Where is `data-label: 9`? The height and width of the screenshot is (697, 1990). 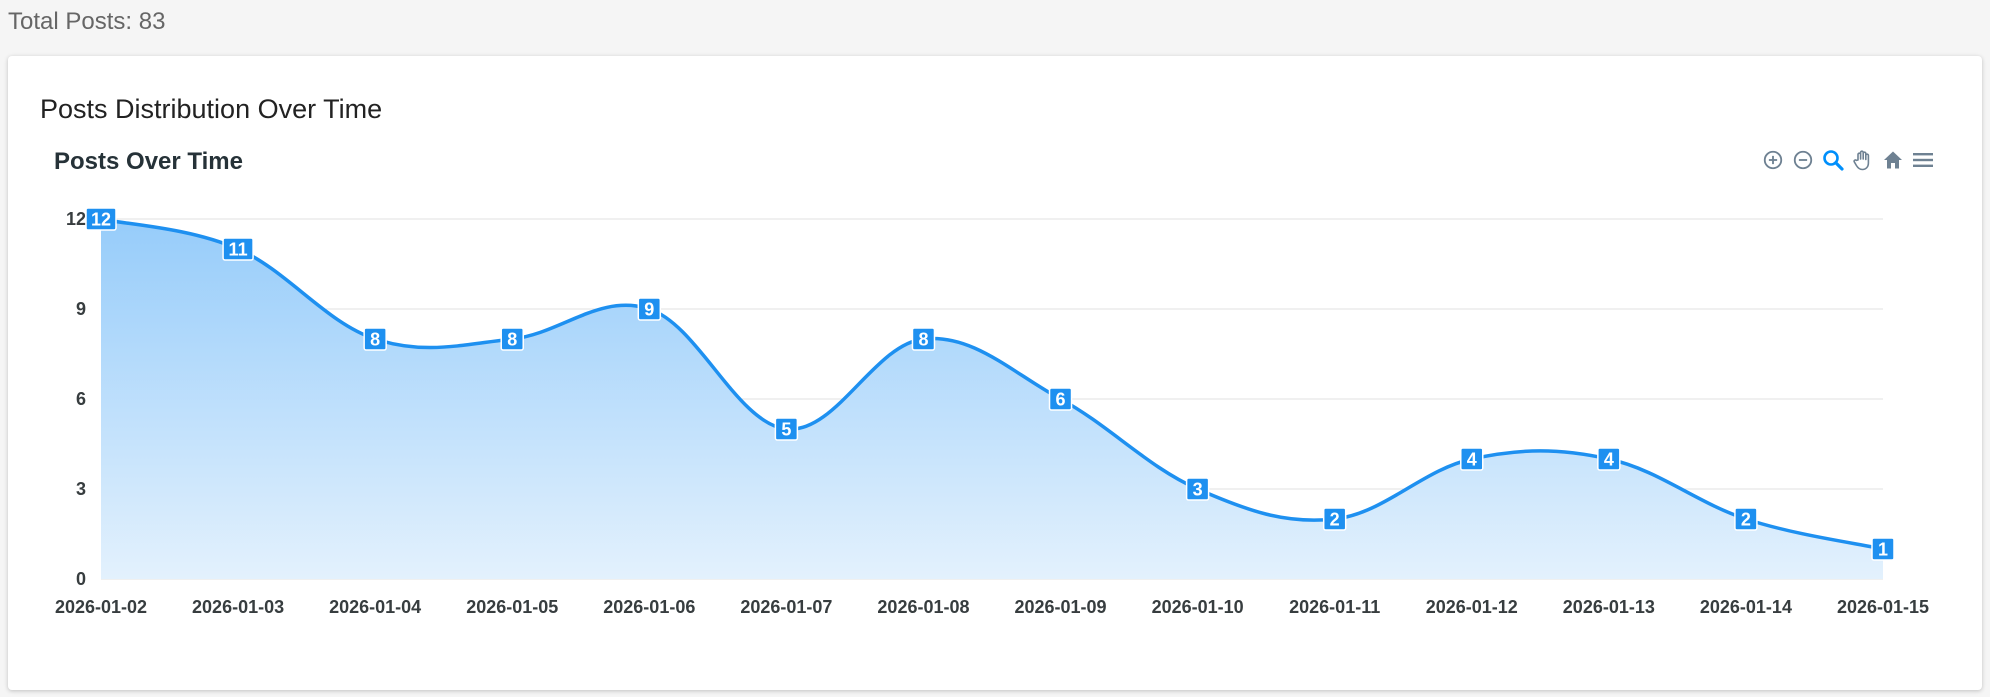 data-label: 9 is located at coordinates (649, 309).